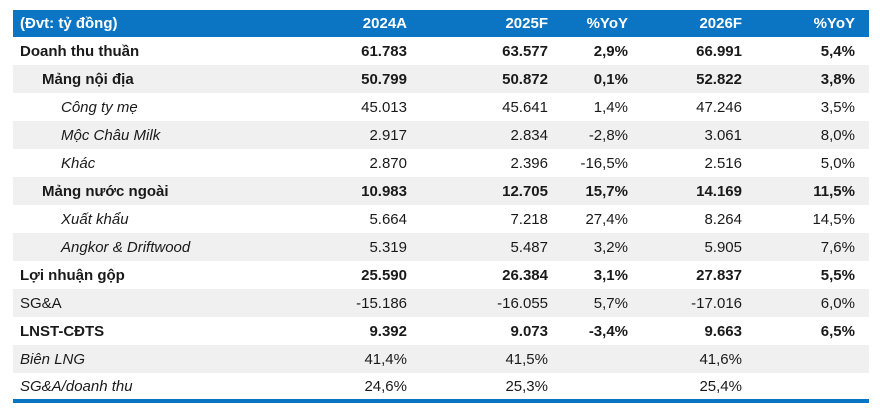 Image resolution: width=880 pixels, height=411 pixels. Describe the element at coordinates (610, 107) in the screenshot. I see `cell-value: 1,4%` at that location.